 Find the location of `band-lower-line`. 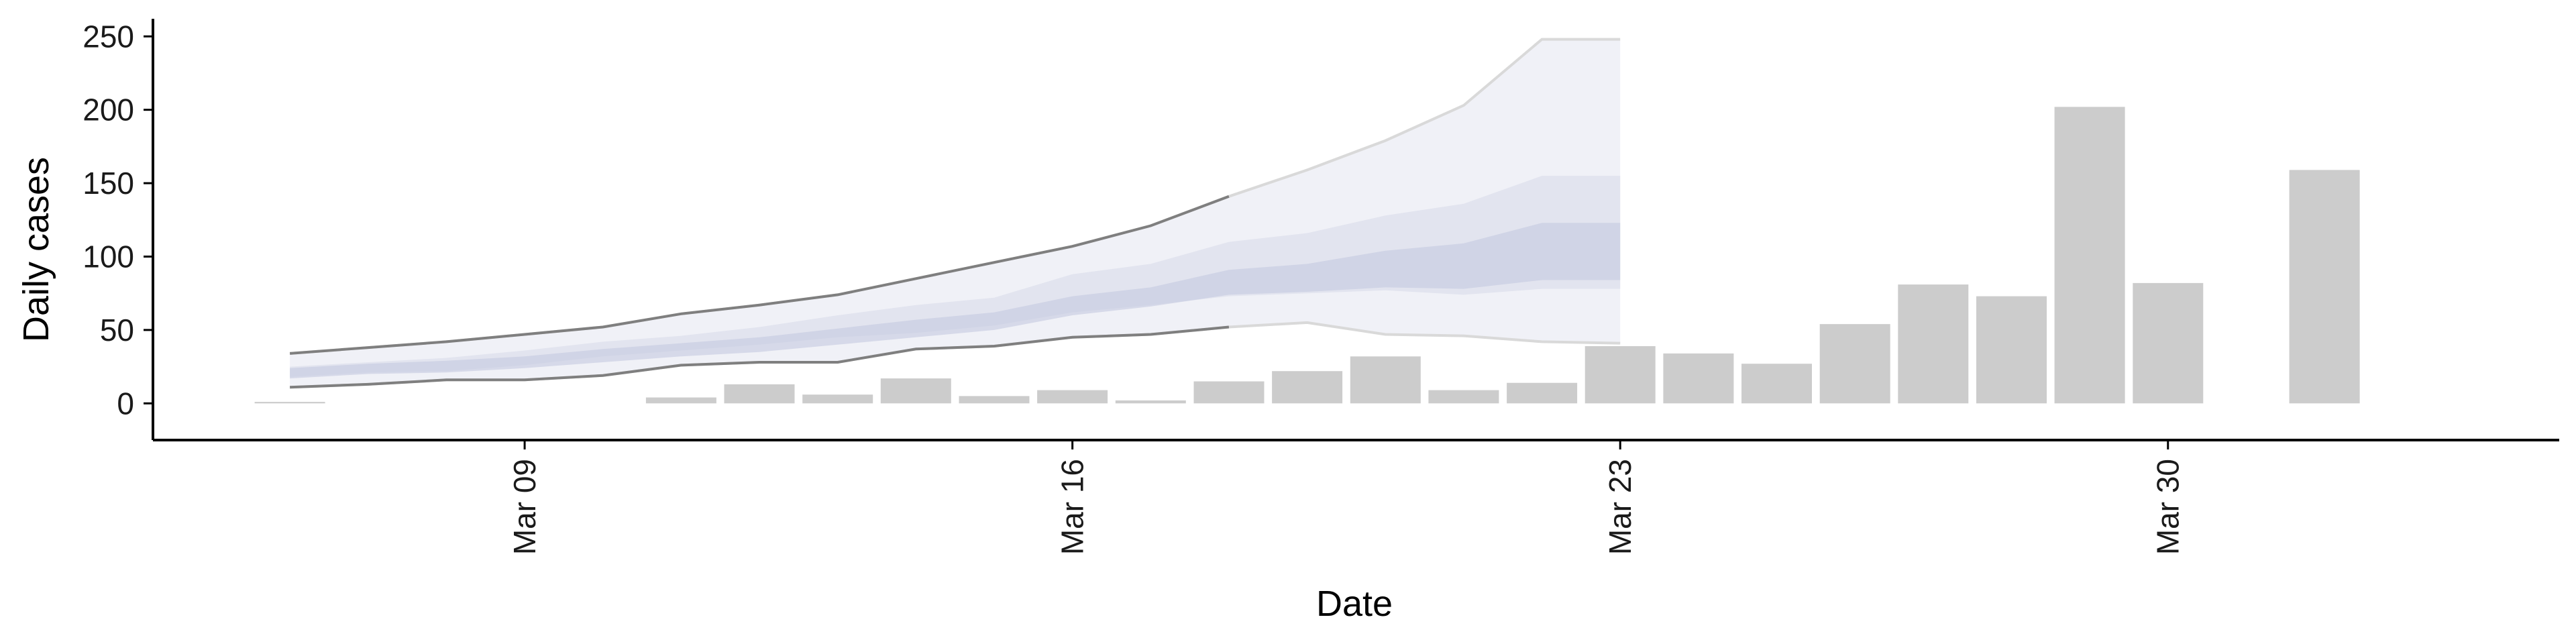

band-lower-line is located at coordinates (760, 357).